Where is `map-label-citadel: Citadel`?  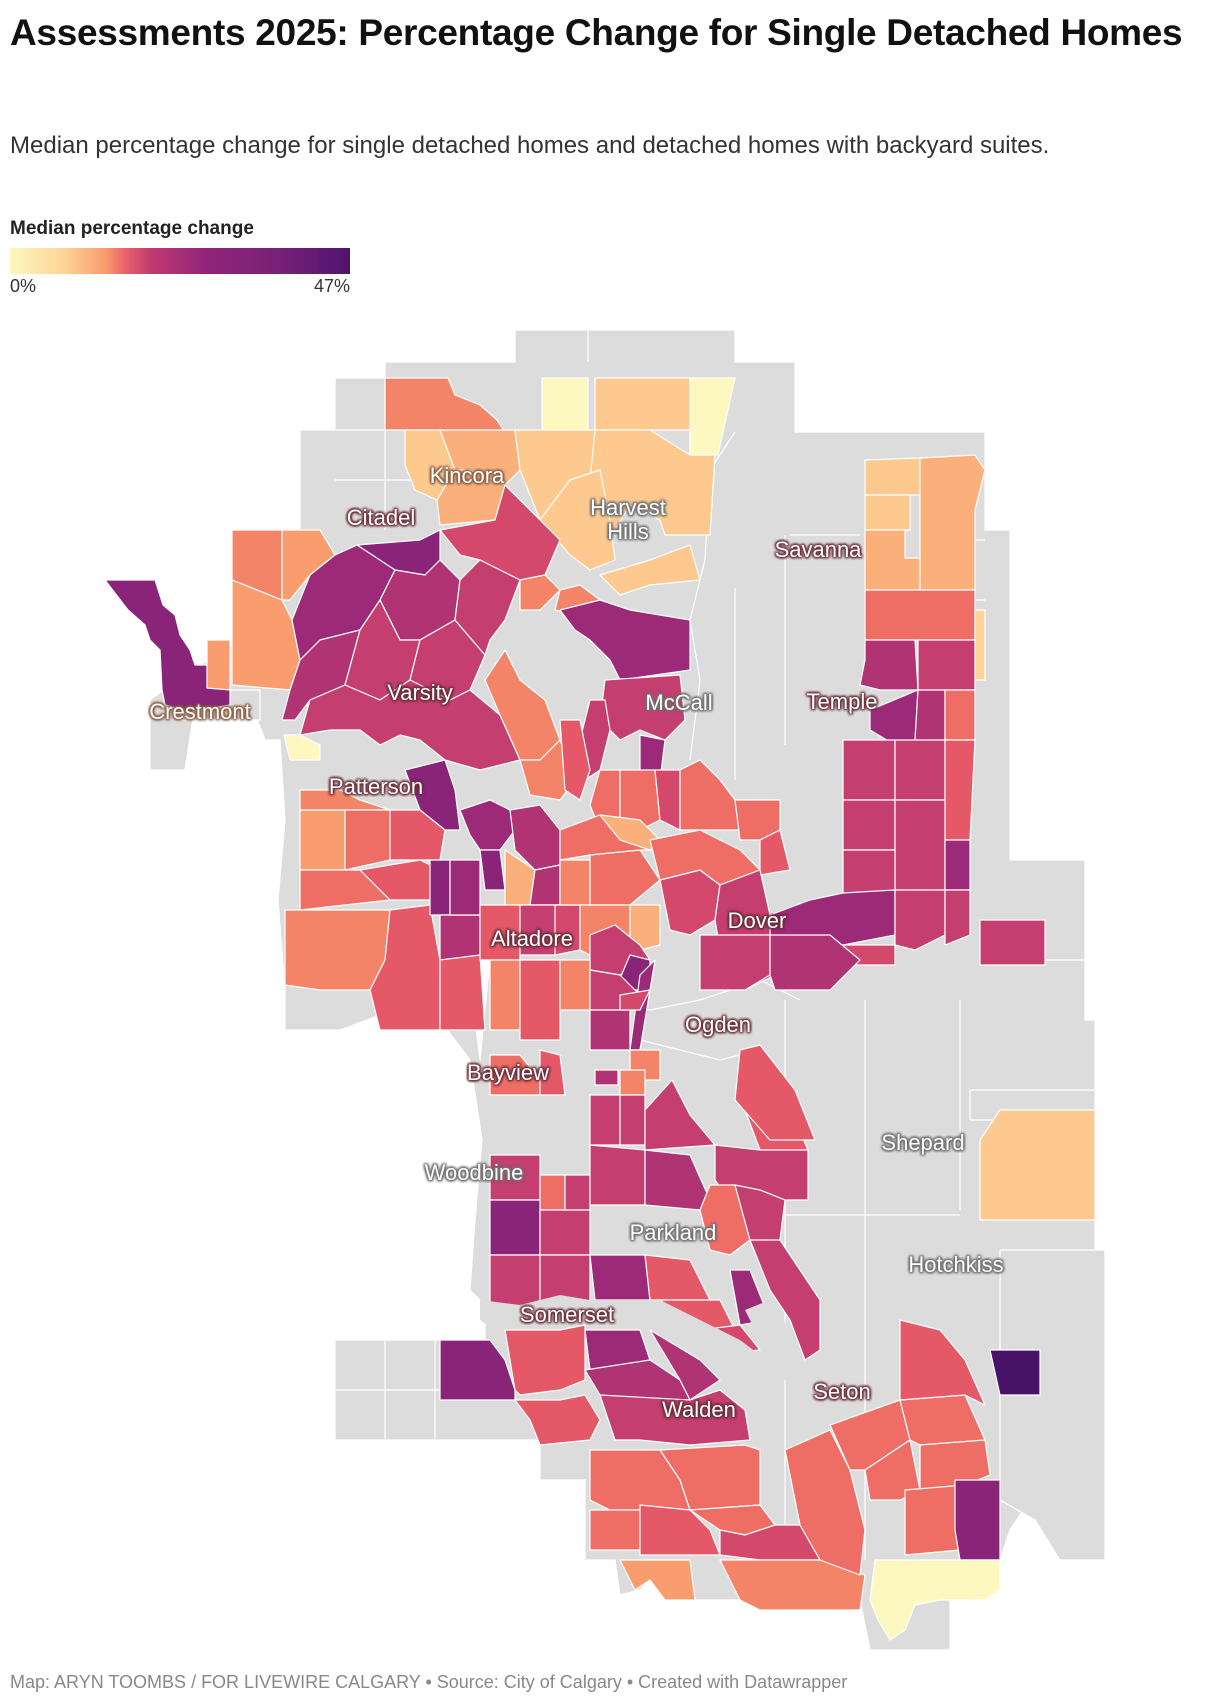 map-label-citadel: Citadel is located at coordinates (381, 517).